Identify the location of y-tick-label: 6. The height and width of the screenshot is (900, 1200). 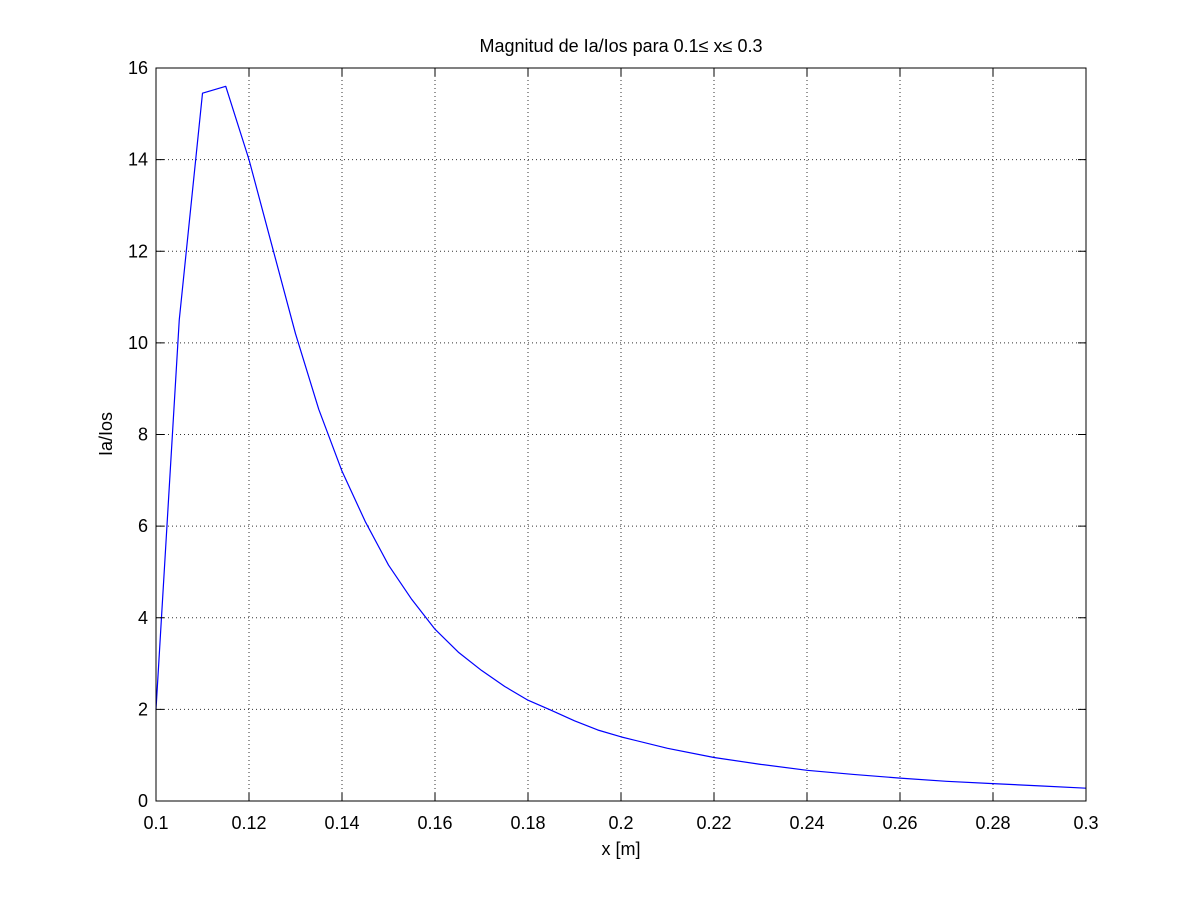
(143, 526).